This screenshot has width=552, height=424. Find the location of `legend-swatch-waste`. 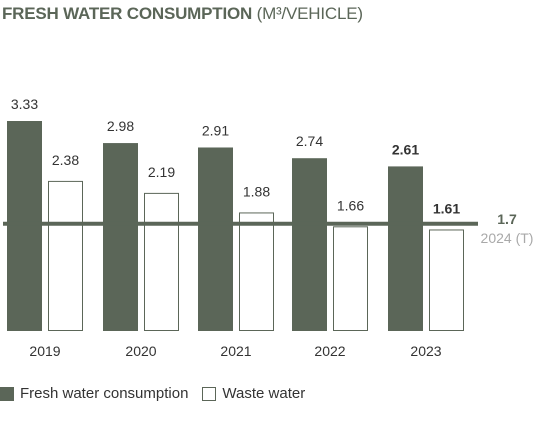

legend-swatch-waste is located at coordinates (209, 393).